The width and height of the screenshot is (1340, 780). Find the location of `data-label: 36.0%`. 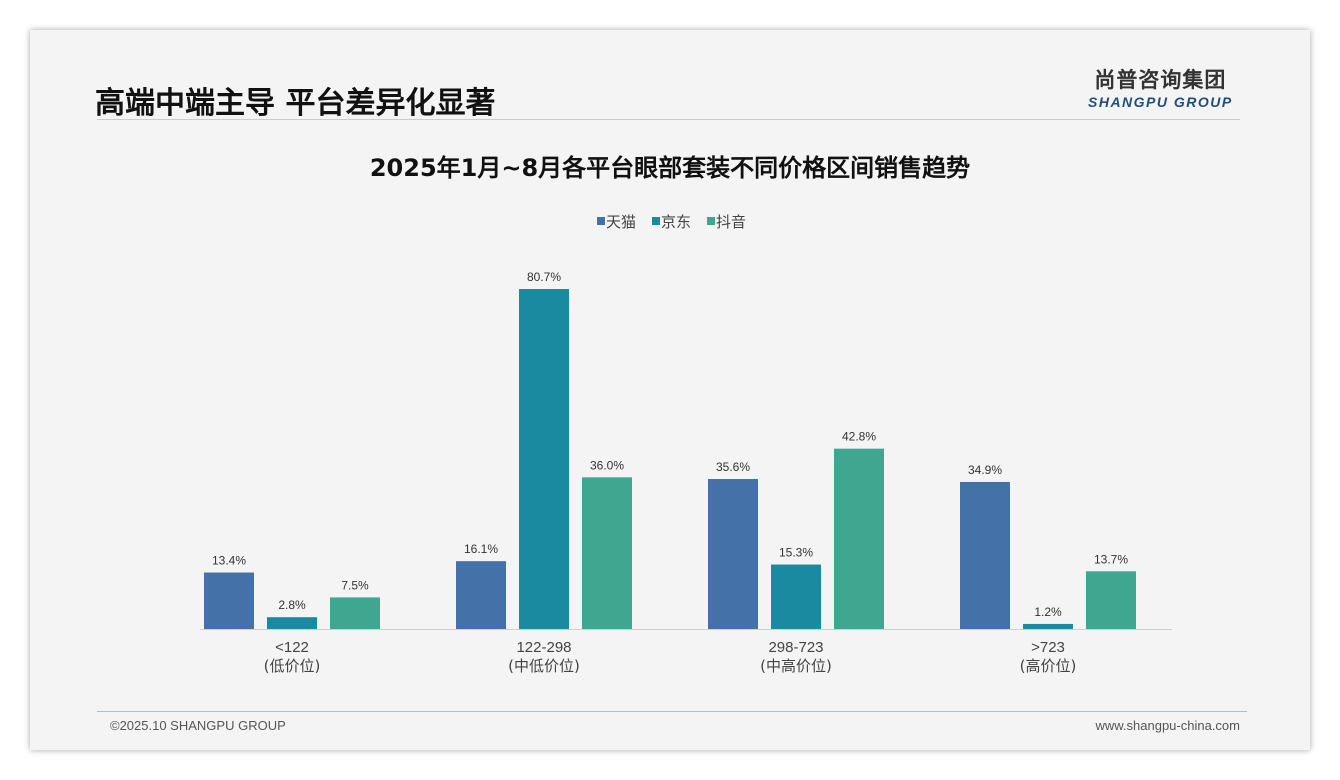

data-label: 36.0% is located at coordinates (607, 465).